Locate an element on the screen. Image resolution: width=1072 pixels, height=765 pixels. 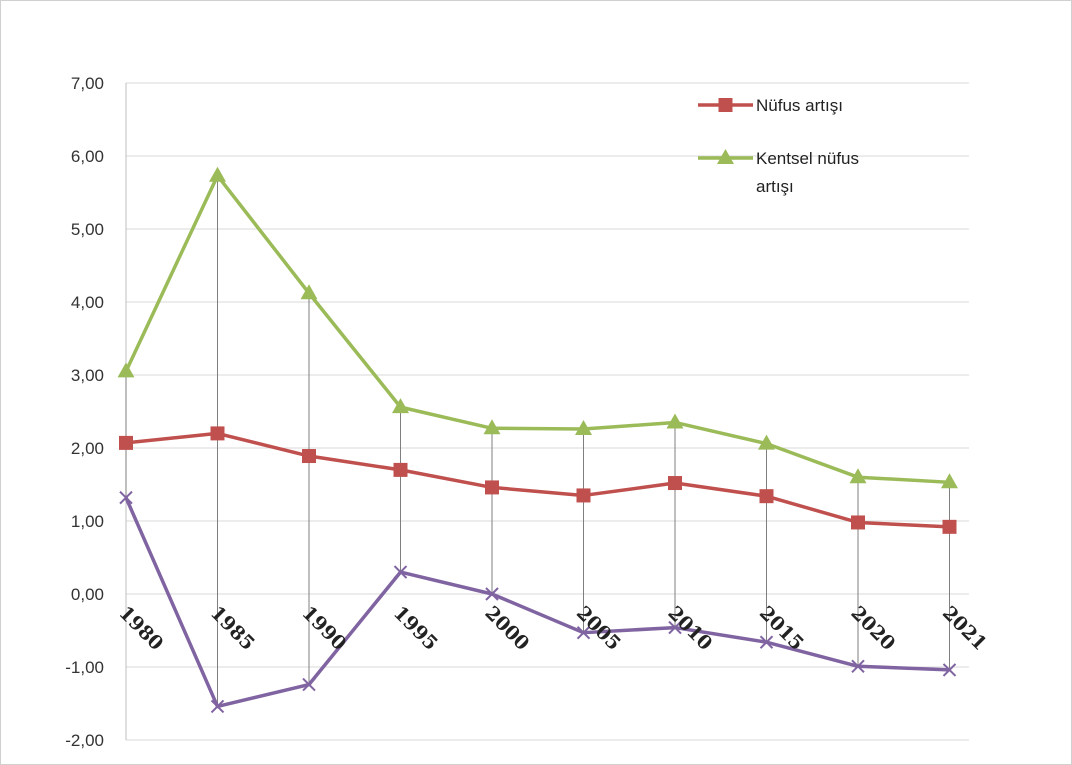
x-tick-label: 1995 is located at coordinates (415, 628).